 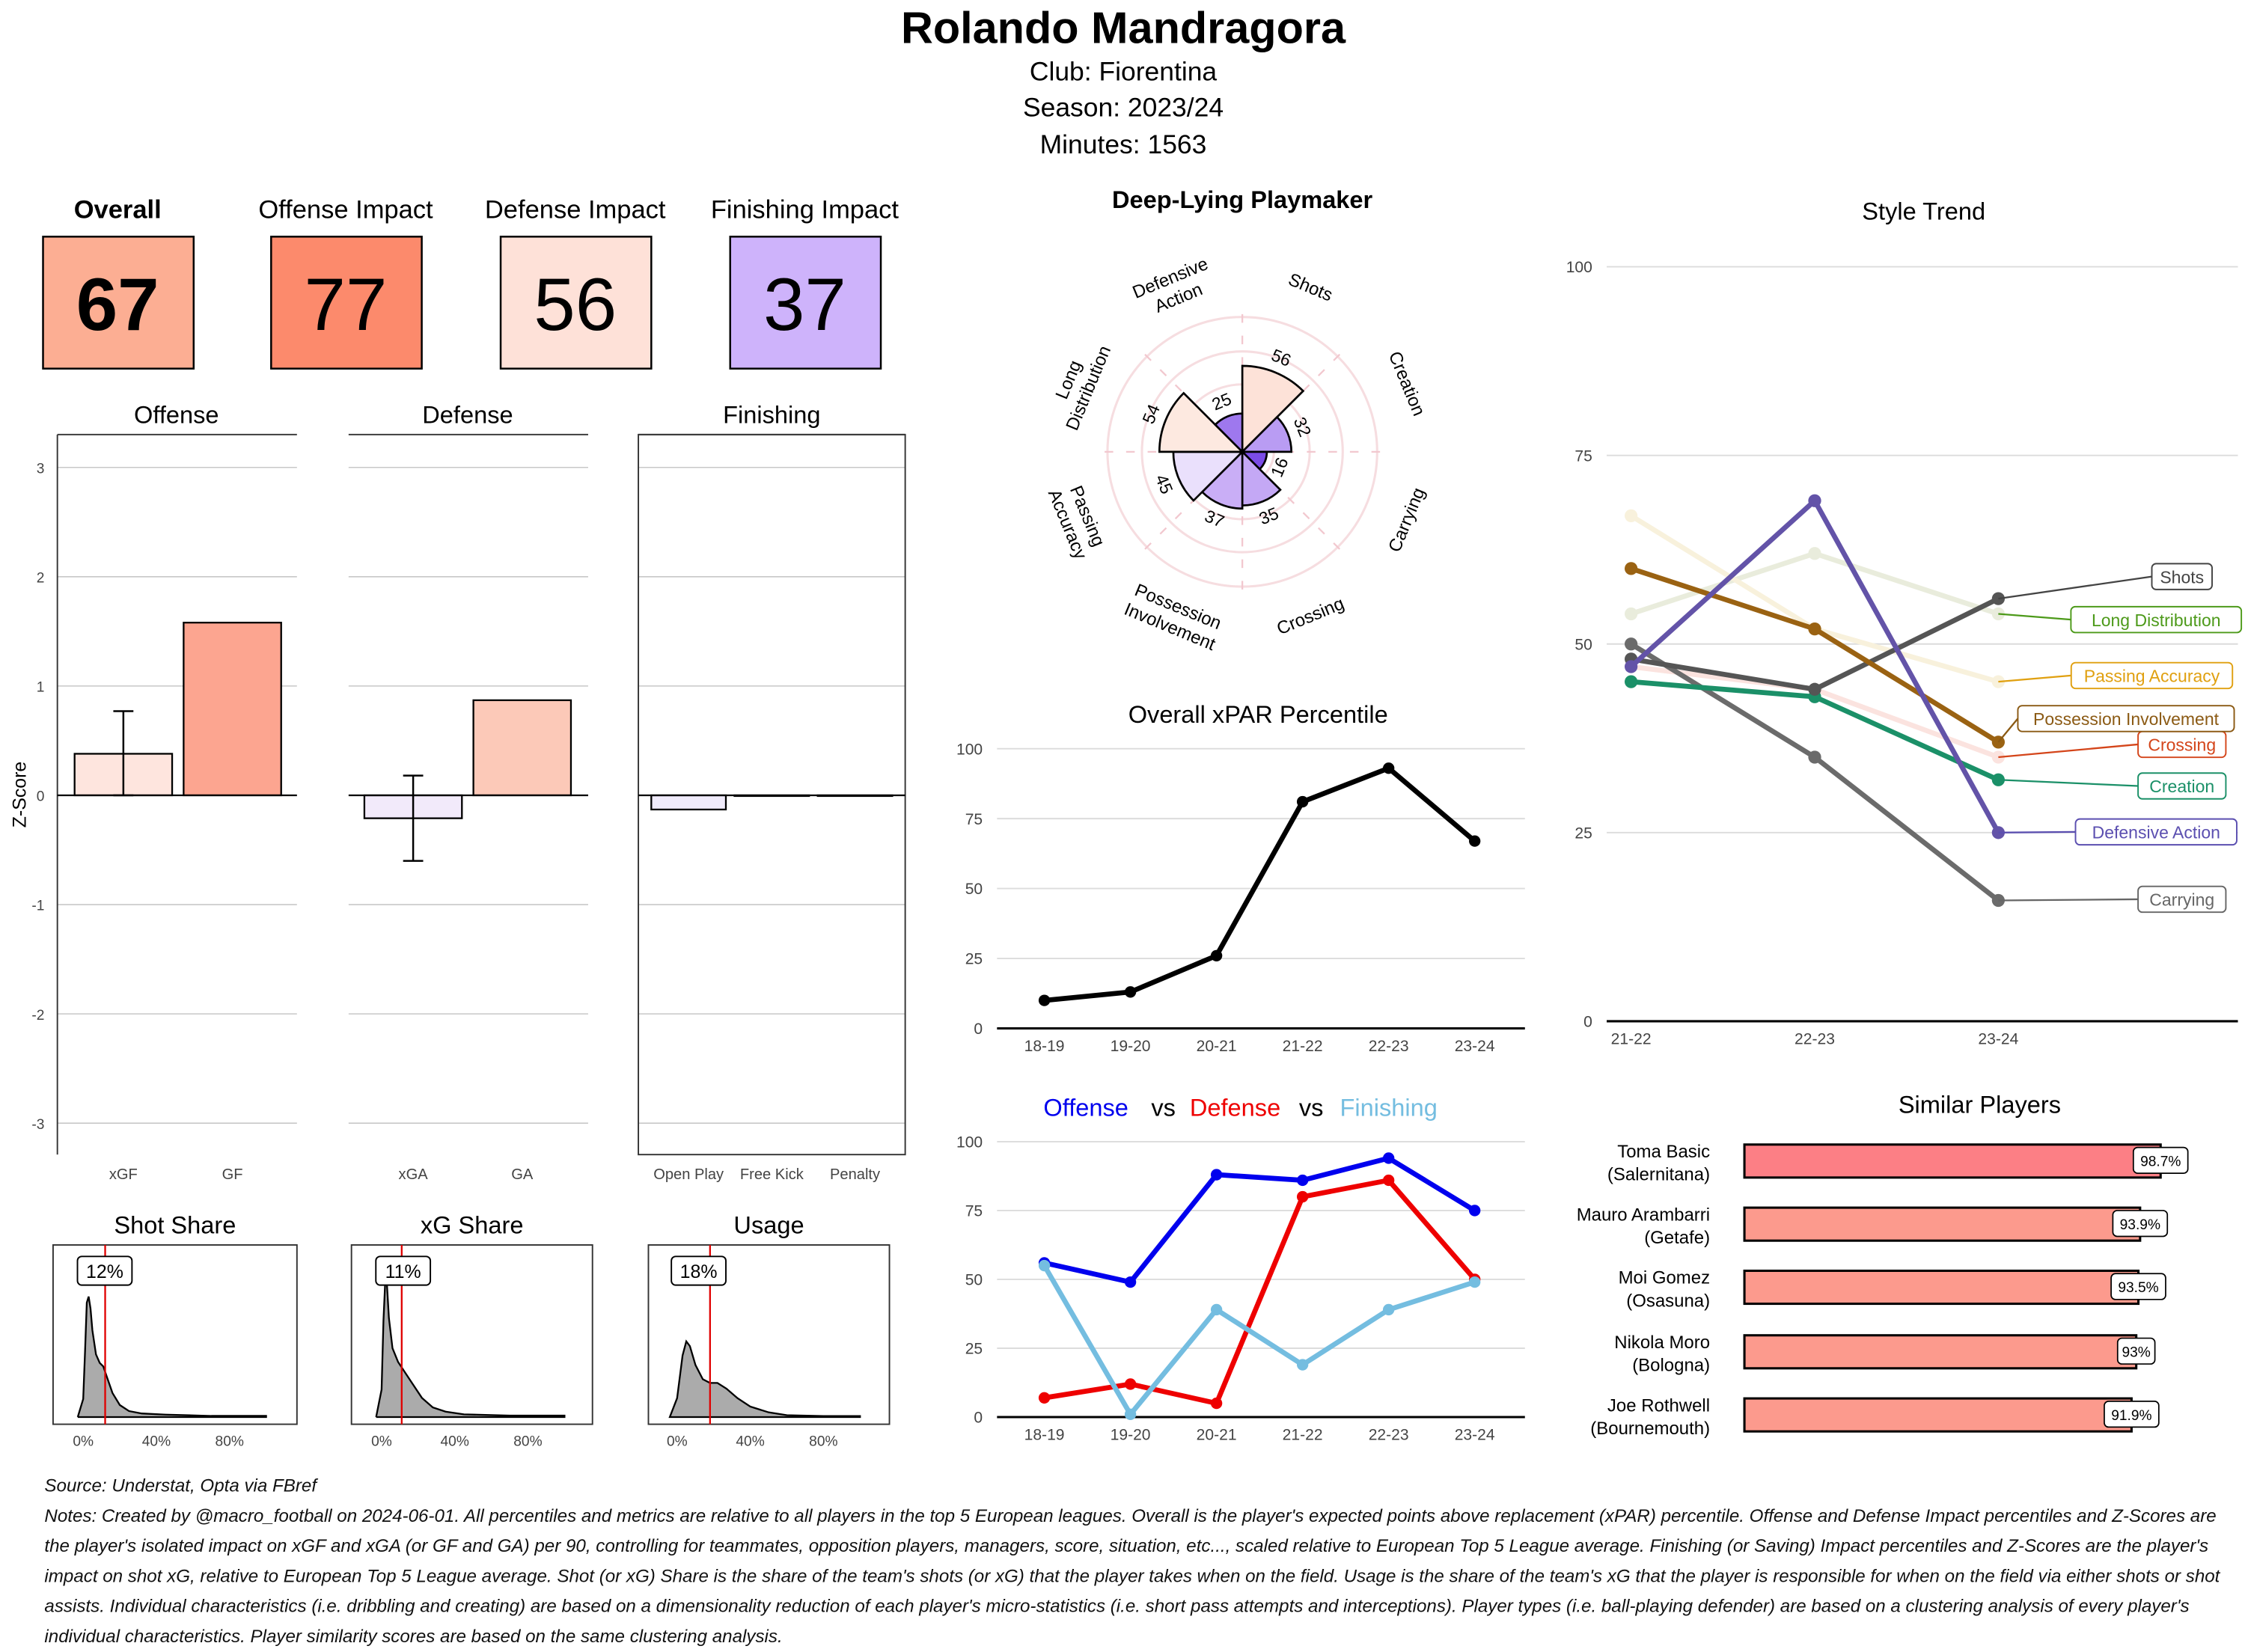 What do you see at coordinates (1815, 1039) in the screenshot?
I see `x-tick-label: 22-23` at bounding box center [1815, 1039].